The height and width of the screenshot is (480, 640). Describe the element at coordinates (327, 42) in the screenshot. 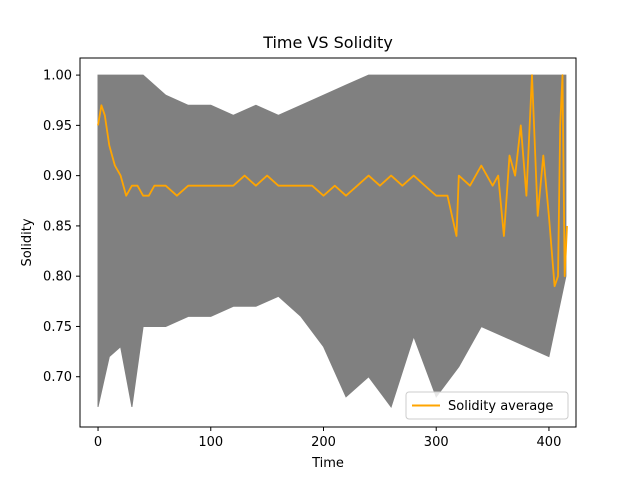

I see `chart-title: Time VS Solidity` at that location.